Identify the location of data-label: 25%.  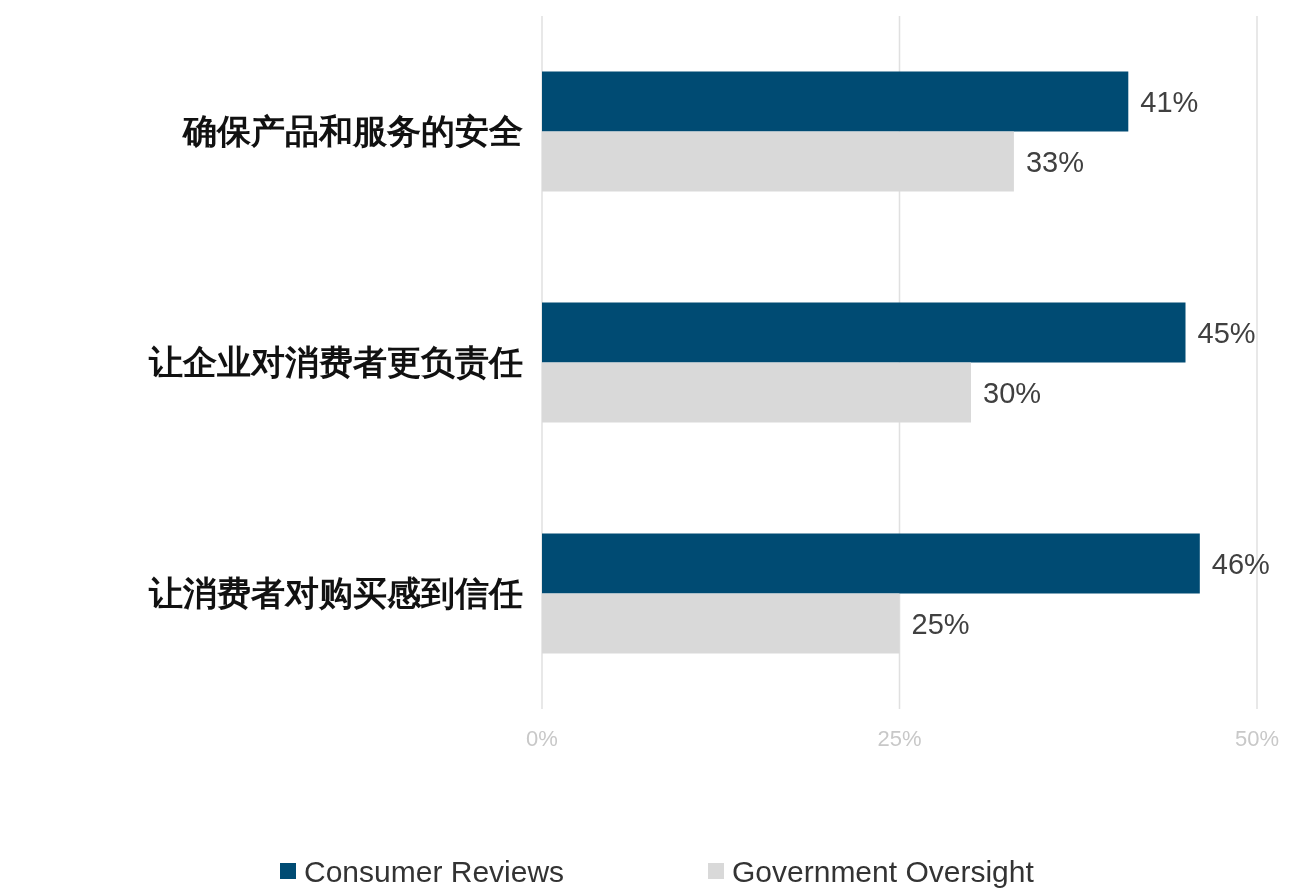
(940, 623).